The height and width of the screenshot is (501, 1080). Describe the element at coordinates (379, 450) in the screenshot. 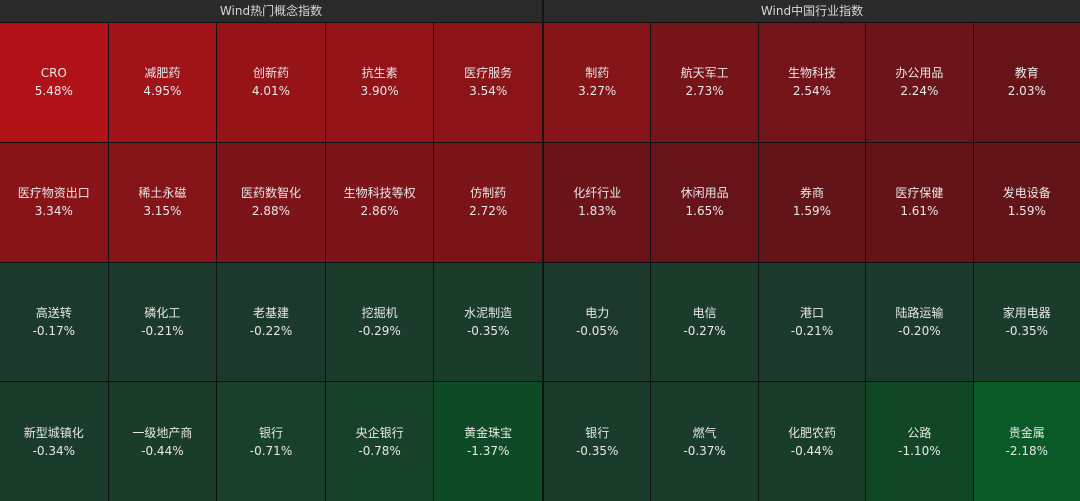

I see `index-change: -0.78%` at that location.